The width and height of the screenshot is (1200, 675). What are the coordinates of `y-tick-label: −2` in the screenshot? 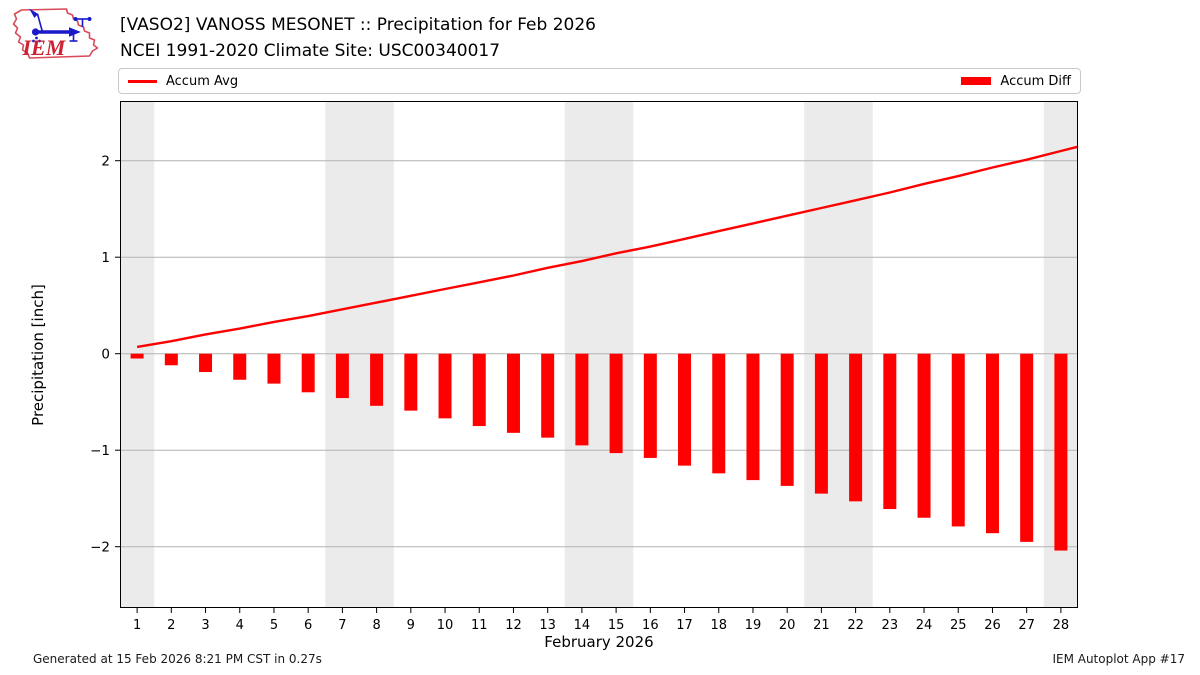 It's located at (100, 548).